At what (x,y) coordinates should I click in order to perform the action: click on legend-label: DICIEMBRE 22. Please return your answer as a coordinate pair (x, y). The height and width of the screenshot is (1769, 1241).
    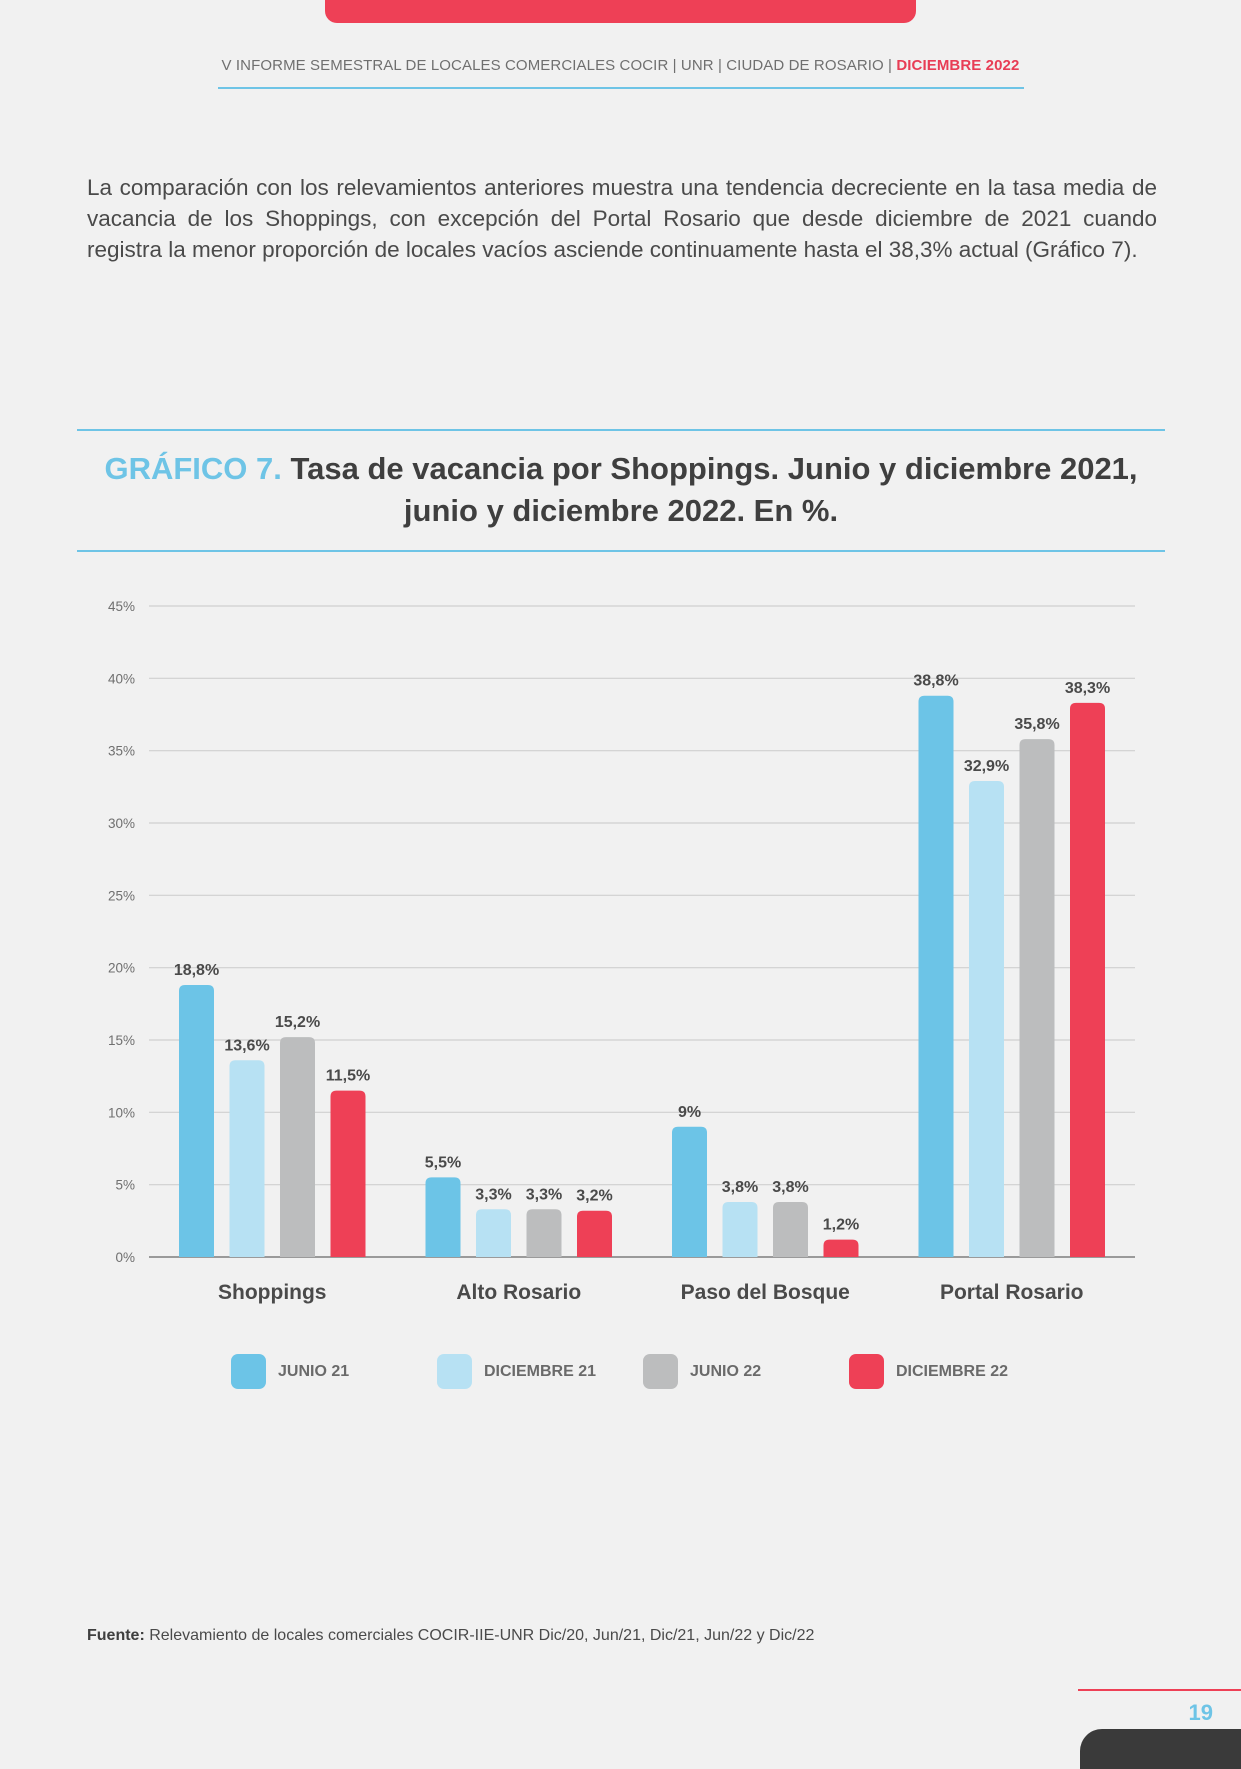
    Looking at the image, I should click on (952, 1371).